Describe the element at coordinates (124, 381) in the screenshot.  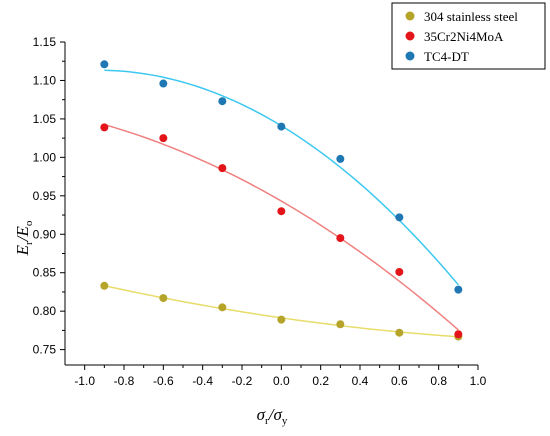
I see `x-tick-label: -0.8` at that location.